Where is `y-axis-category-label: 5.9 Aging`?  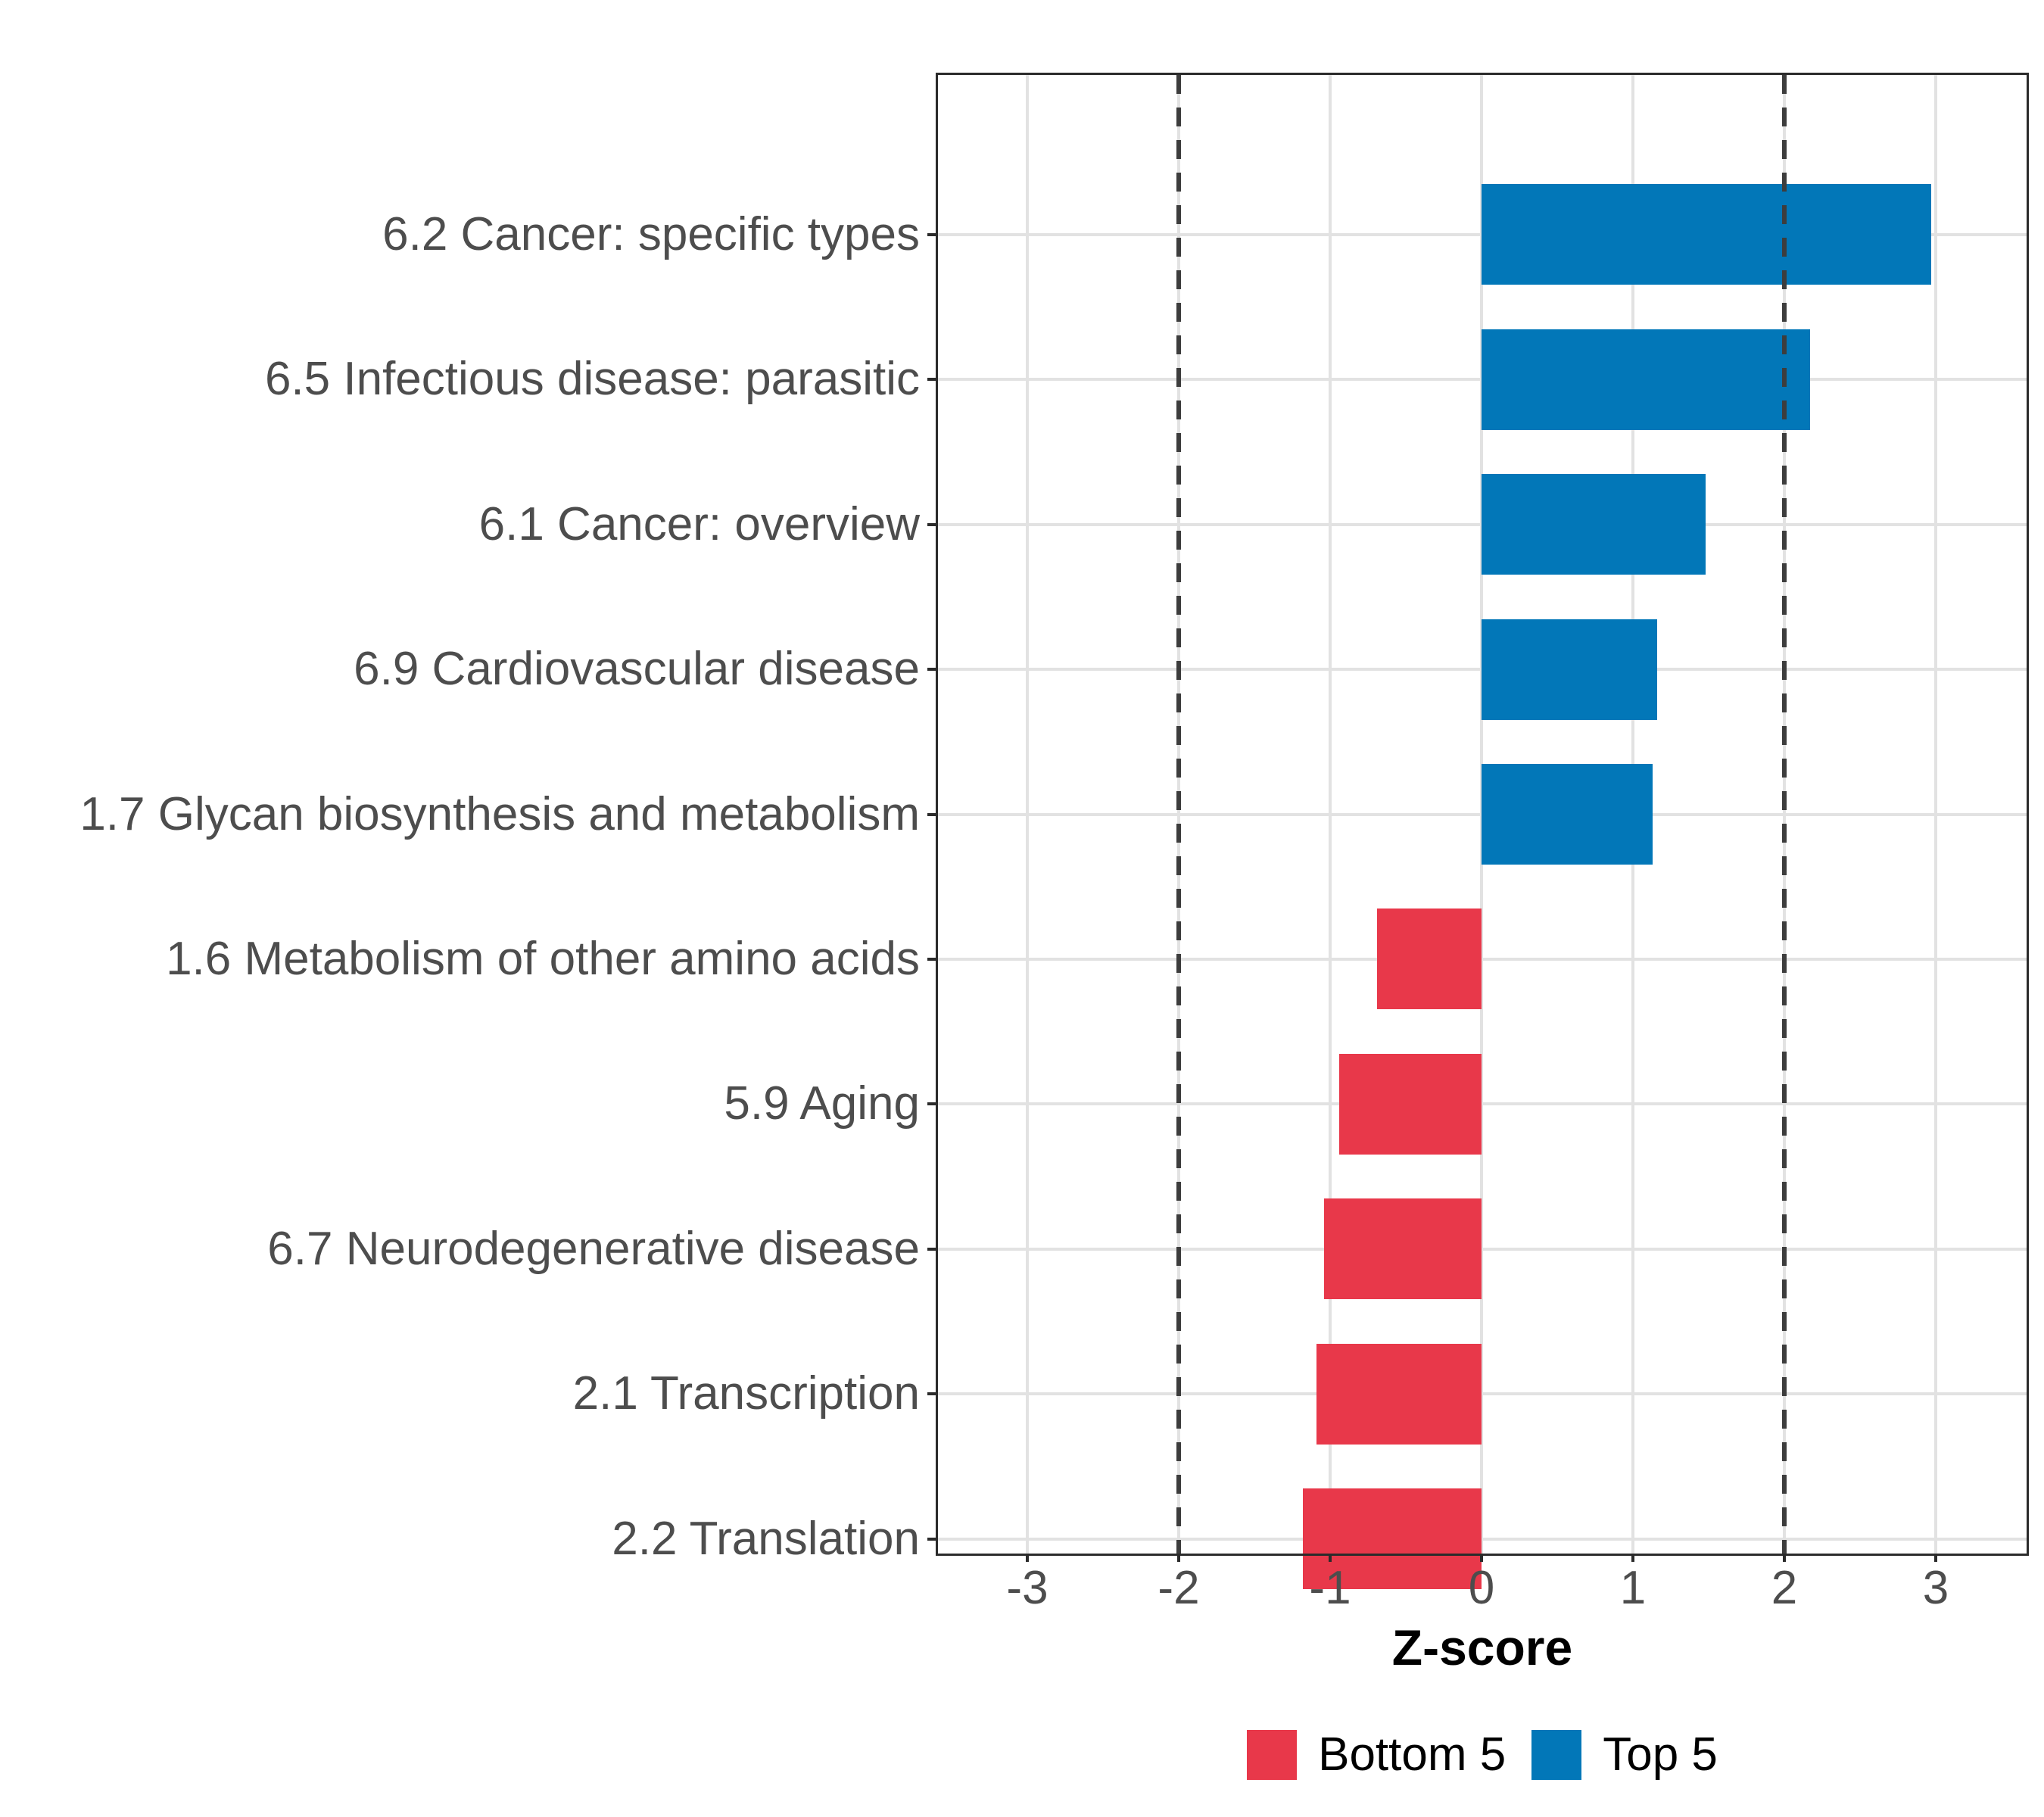 y-axis-category-label: 5.9 Aging is located at coordinates (822, 1103).